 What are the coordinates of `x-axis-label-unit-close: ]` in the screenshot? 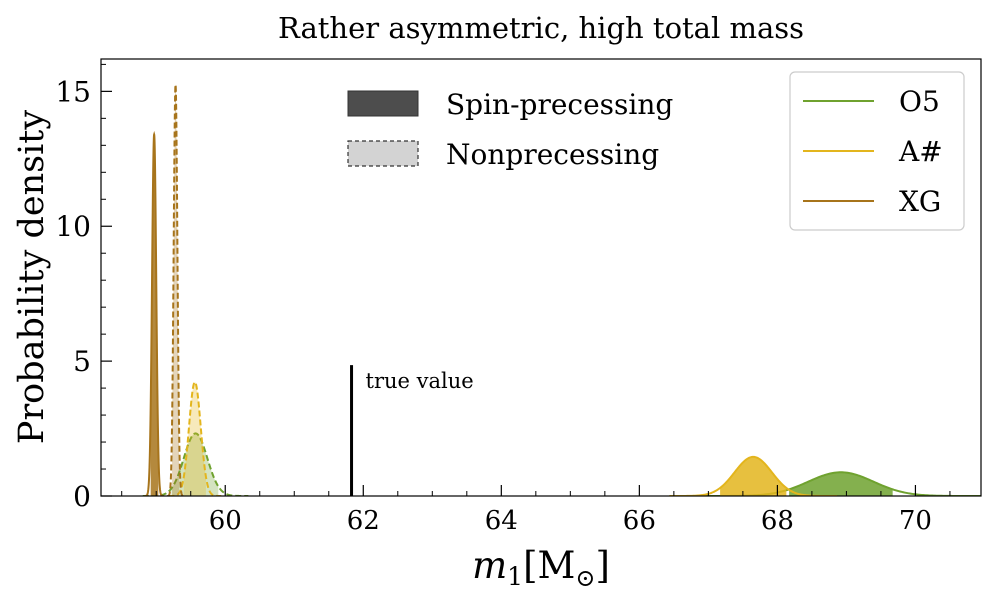 It's located at (603, 565).